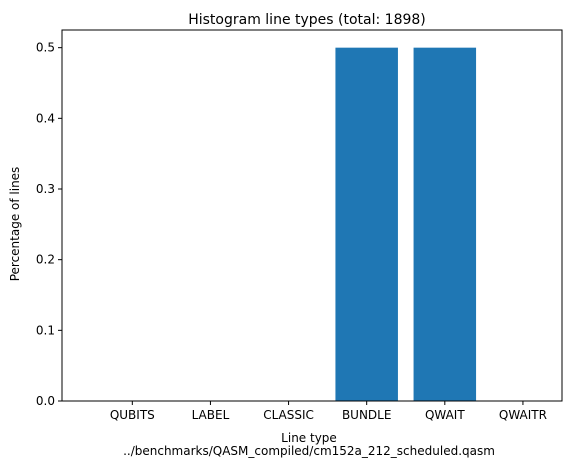  What do you see at coordinates (45, 401) in the screenshot?
I see `y-tick-label: 0.0` at bounding box center [45, 401].